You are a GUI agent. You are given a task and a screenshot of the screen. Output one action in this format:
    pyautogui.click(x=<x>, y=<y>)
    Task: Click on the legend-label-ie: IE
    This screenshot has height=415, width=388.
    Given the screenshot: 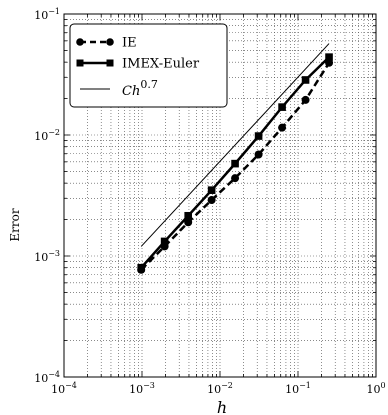 What is the action you would take?
    pyautogui.click(x=129, y=43)
    